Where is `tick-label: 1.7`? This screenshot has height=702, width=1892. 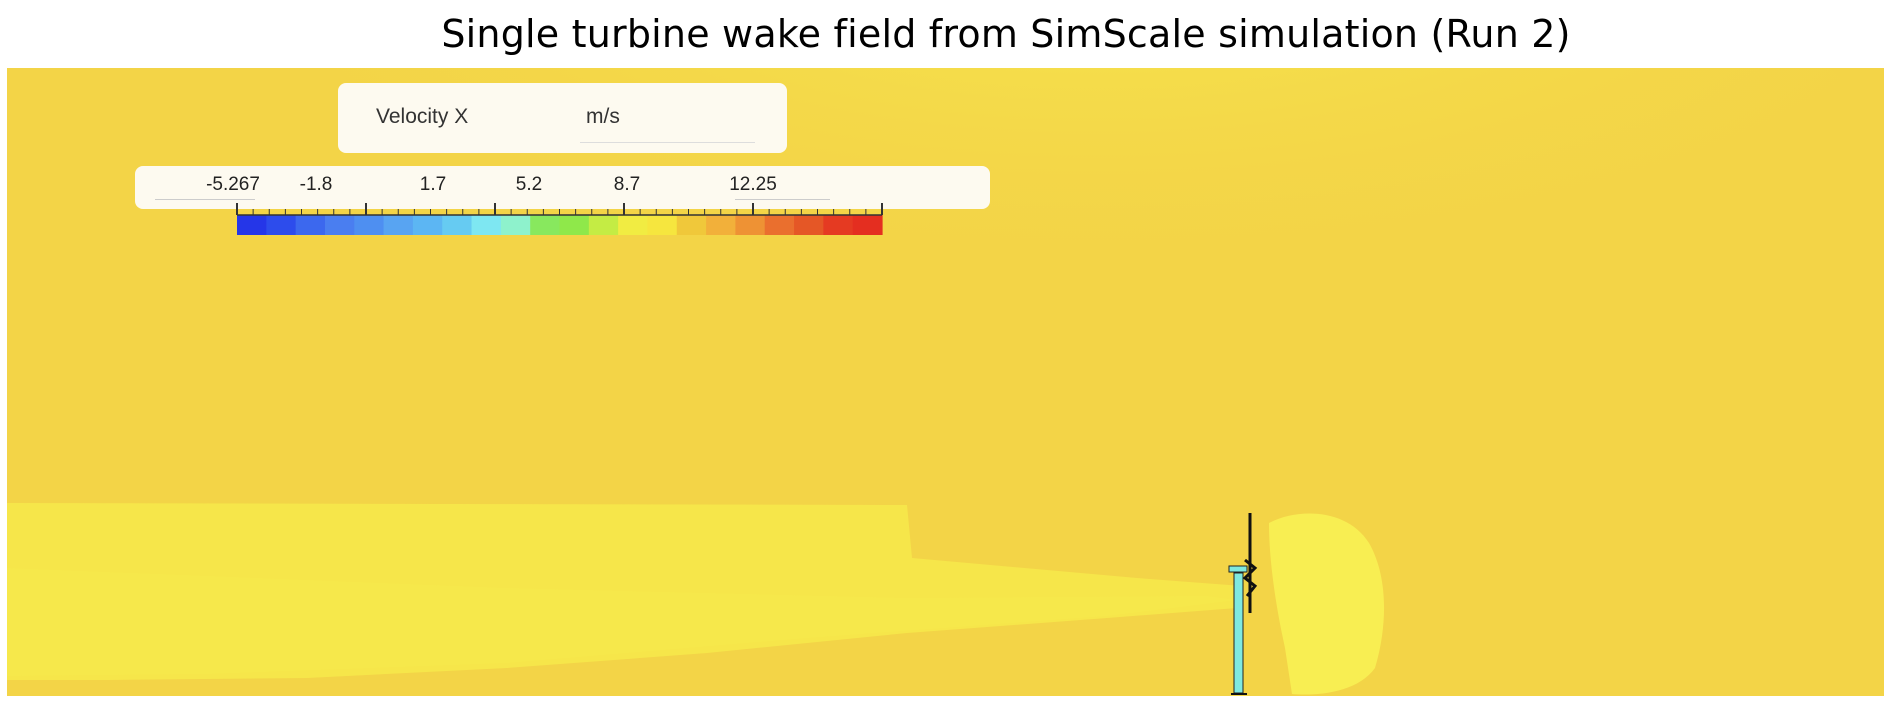
tick-label: 1.7 is located at coordinates (433, 184).